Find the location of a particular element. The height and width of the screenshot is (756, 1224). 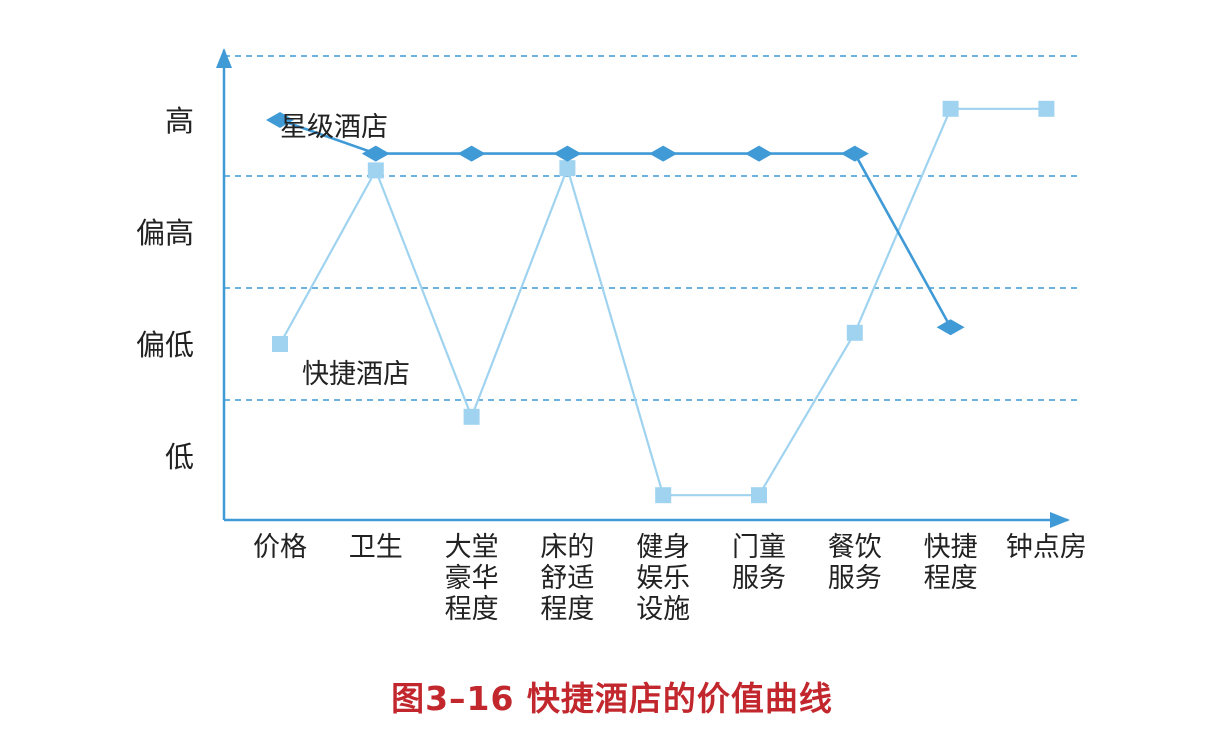

x-tick-label: 舒适 is located at coordinates (567, 578).